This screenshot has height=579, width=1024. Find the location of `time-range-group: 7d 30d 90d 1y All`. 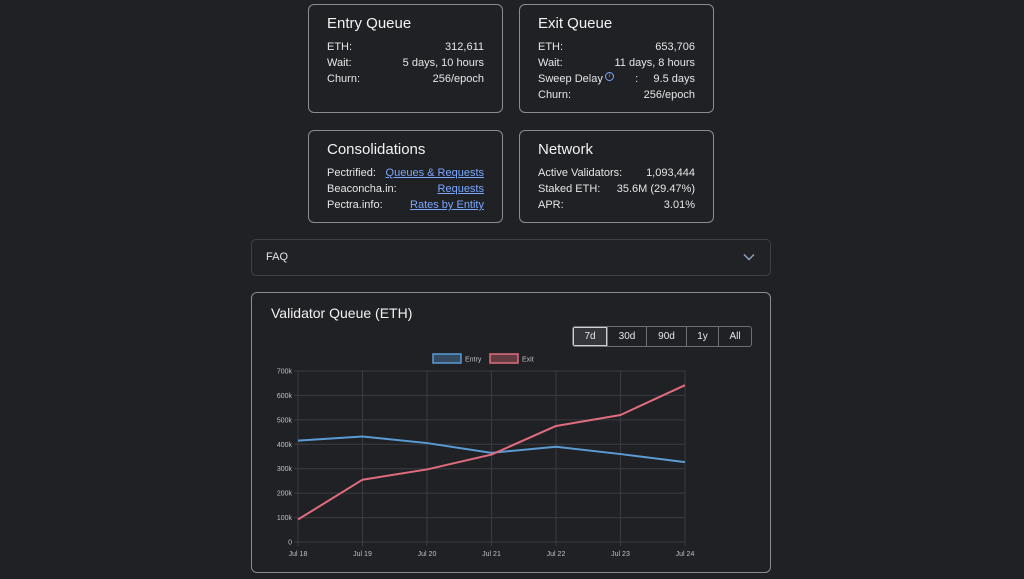

time-range-group: 7d 30d 90d 1y All is located at coordinates (662, 336).